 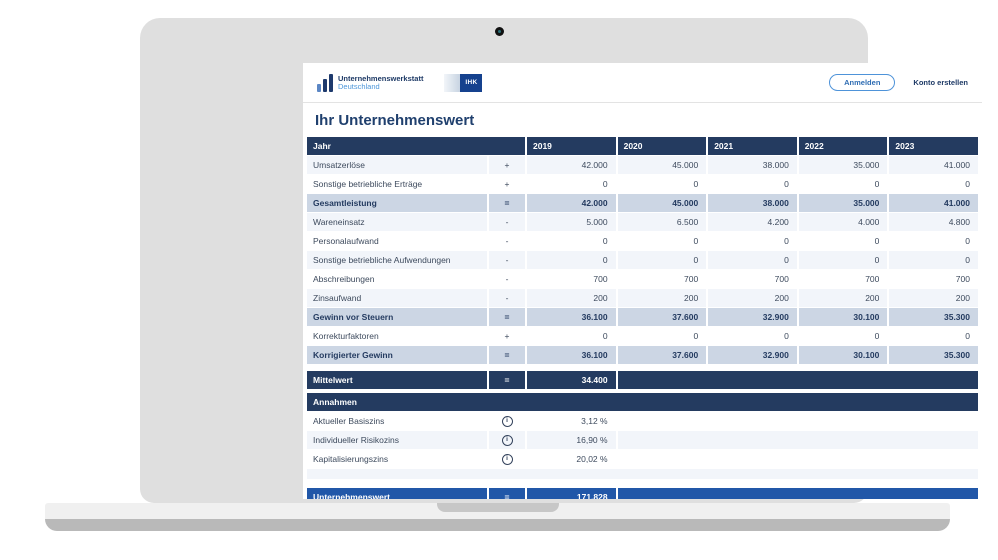 I want to click on row-label: Individueller Risikozins, so click(x=397, y=440).